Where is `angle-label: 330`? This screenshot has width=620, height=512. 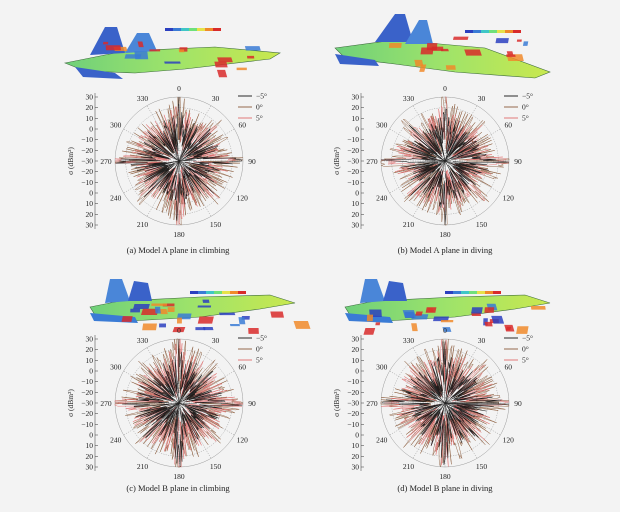
angle-label: 330 is located at coordinates (143, 98).